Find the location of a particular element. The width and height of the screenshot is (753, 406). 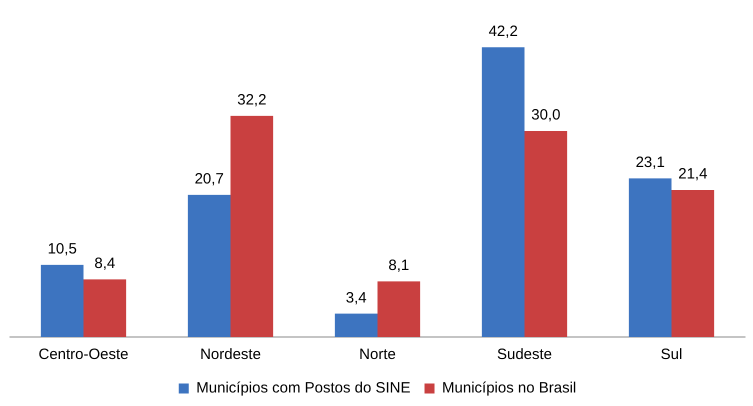

x-tick-label: Sul is located at coordinates (671, 355).